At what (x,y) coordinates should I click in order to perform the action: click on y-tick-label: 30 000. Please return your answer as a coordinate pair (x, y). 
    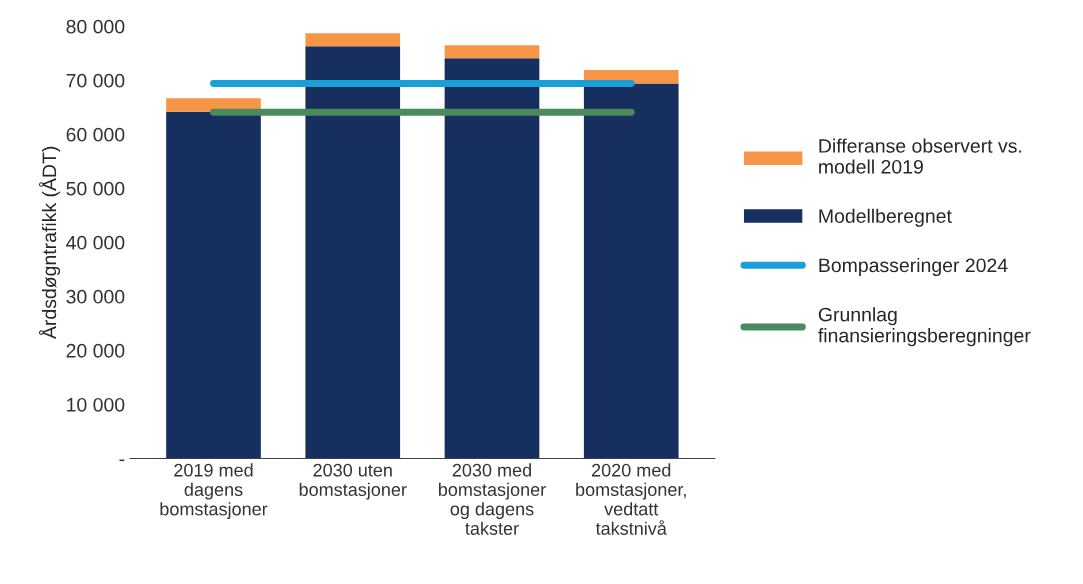
    Looking at the image, I should click on (95, 296).